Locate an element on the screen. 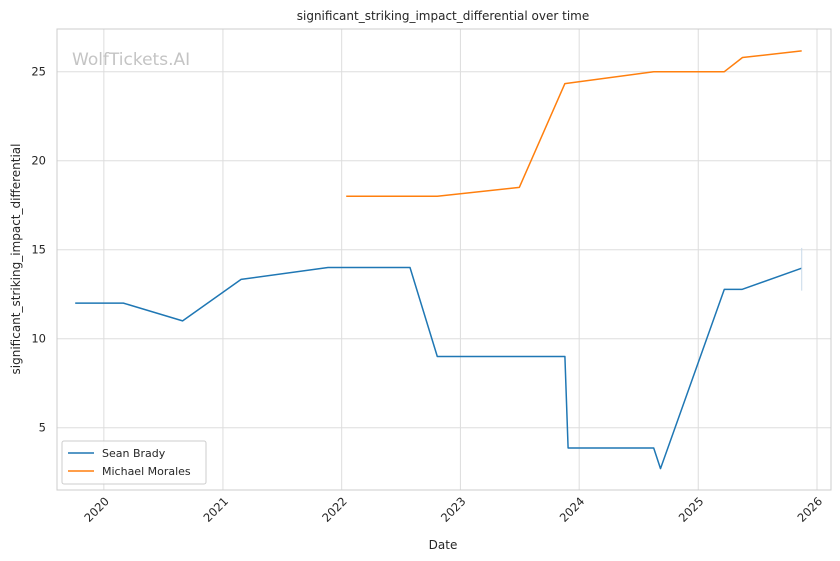  x-tick-label: 2024 is located at coordinates (572, 509).